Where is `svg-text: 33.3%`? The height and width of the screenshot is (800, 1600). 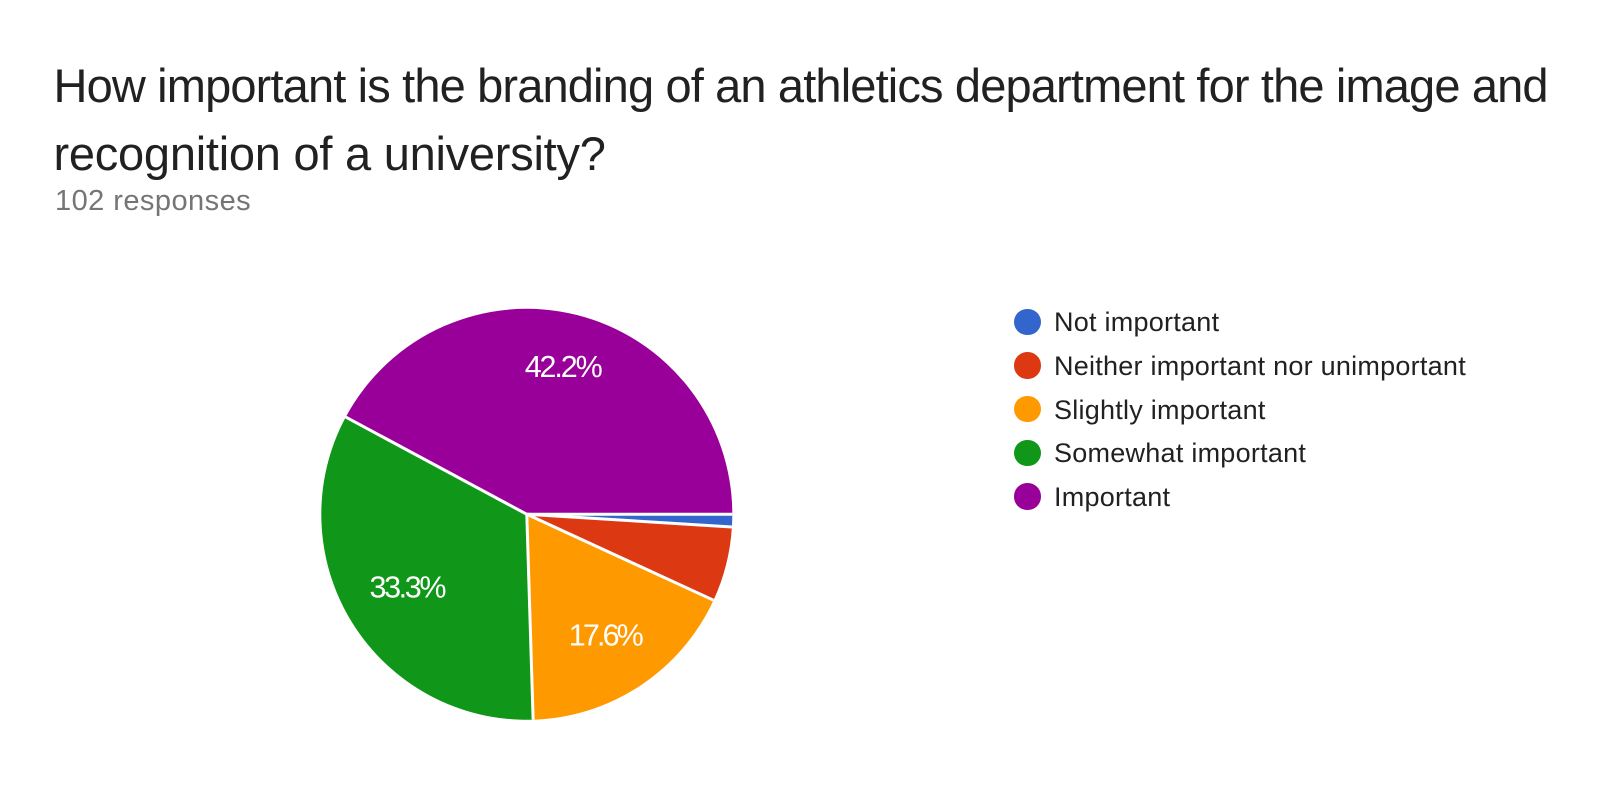
svg-text: 33.3% is located at coordinates (408, 588).